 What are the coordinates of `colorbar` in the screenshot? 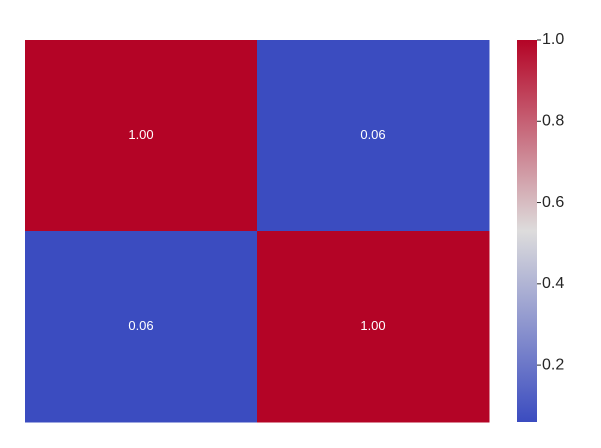 It's located at (527, 231).